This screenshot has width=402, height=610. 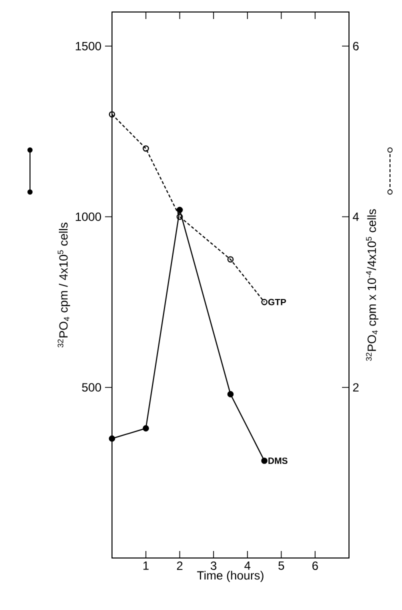 What do you see at coordinates (89, 216) in the screenshot?
I see `y-tick-label: 1000` at bounding box center [89, 216].